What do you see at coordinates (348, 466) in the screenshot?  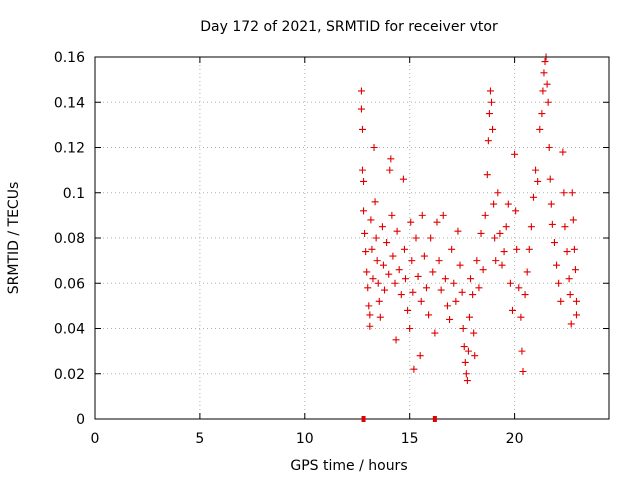 I see `x-axis-title: GPS time / hours` at bounding box center [348, 466].